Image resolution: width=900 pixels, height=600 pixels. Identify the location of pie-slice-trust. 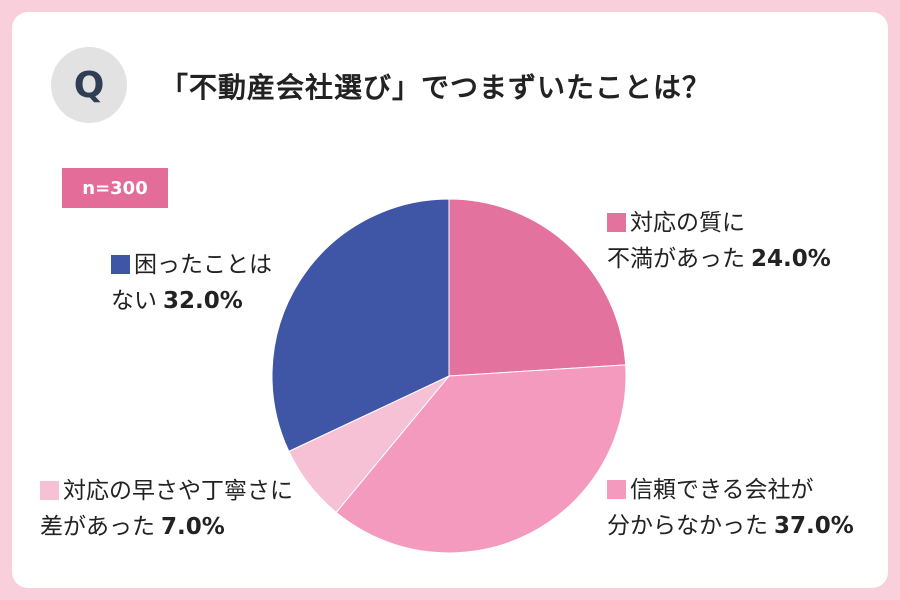
(481, 459).